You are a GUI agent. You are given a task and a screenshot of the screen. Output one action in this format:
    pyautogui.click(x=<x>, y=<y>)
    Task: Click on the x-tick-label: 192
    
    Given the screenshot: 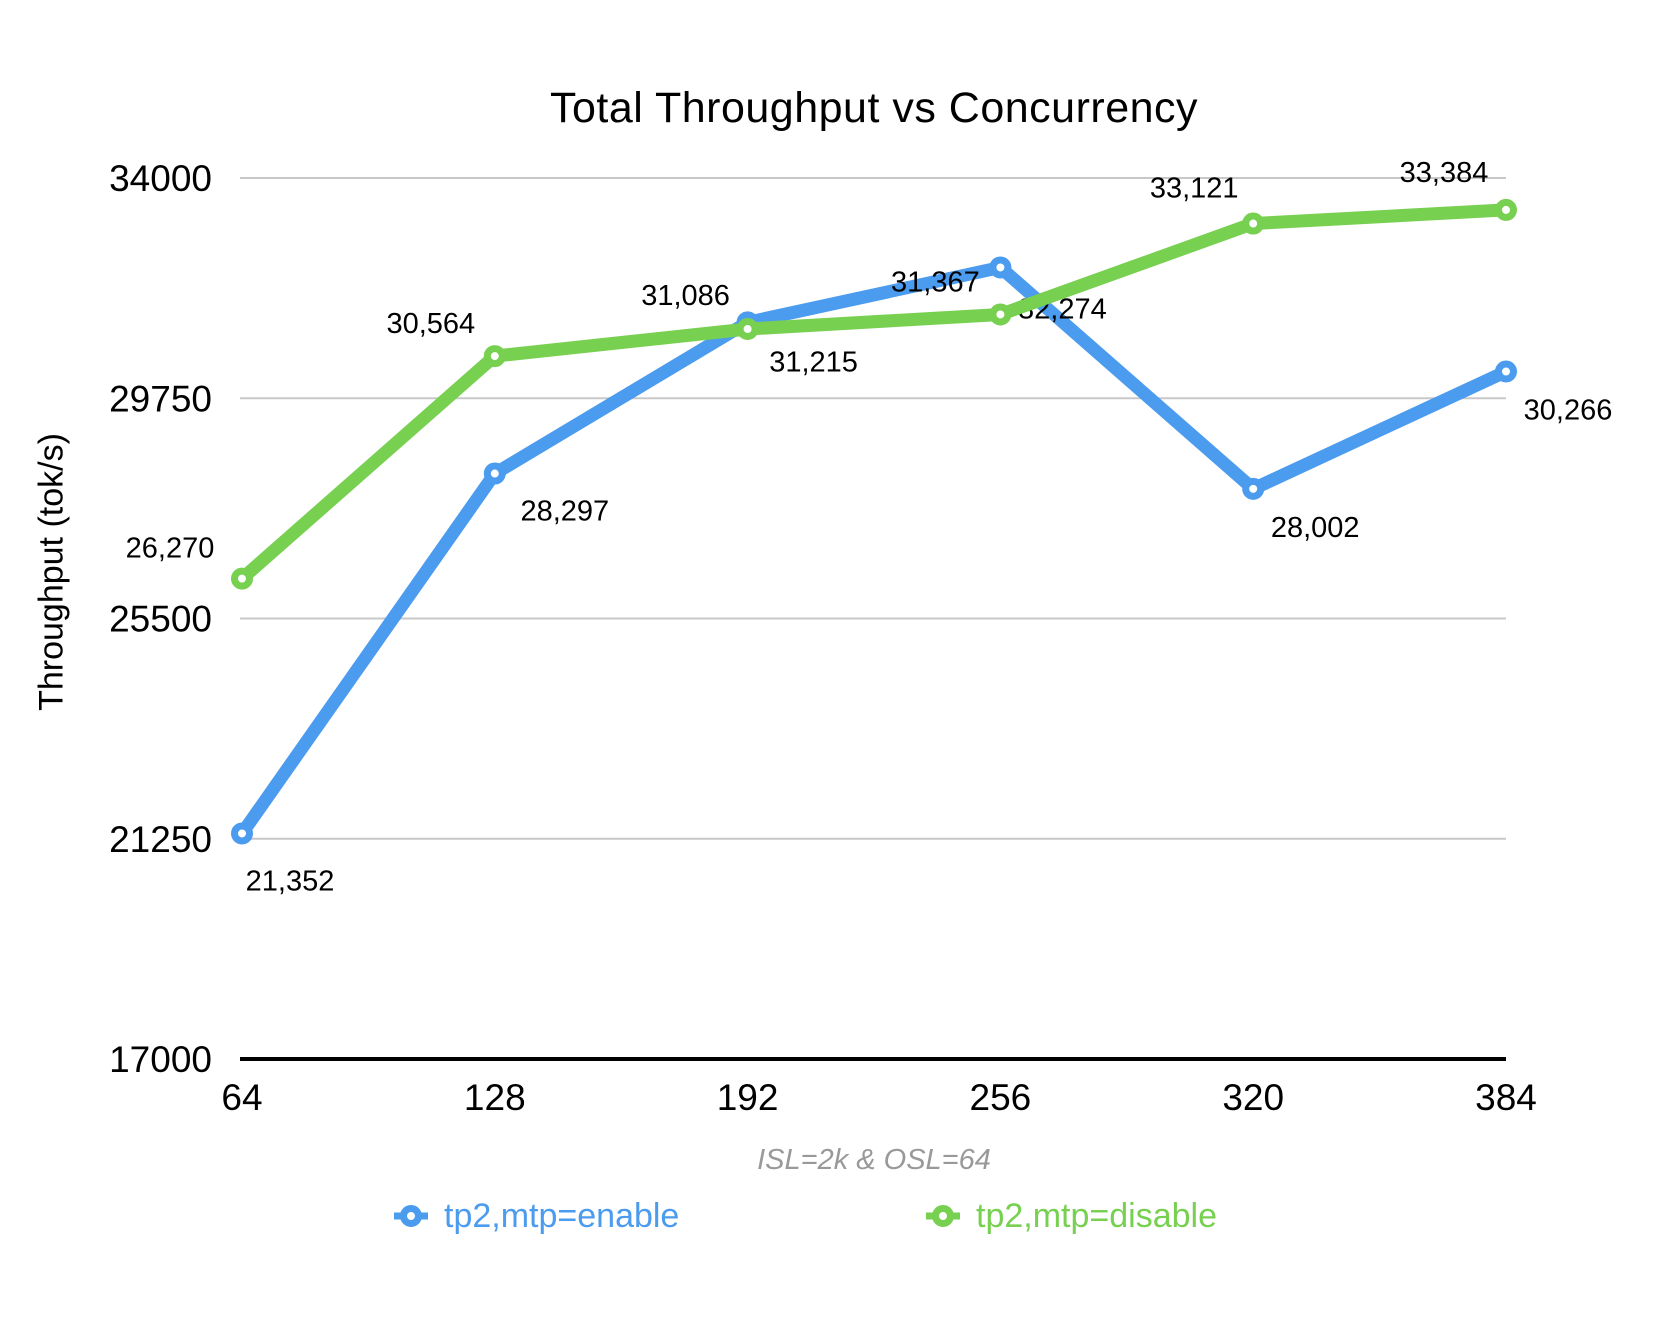 What is the action you would take?
    pyautogui.click(x=748, y=1097)
    